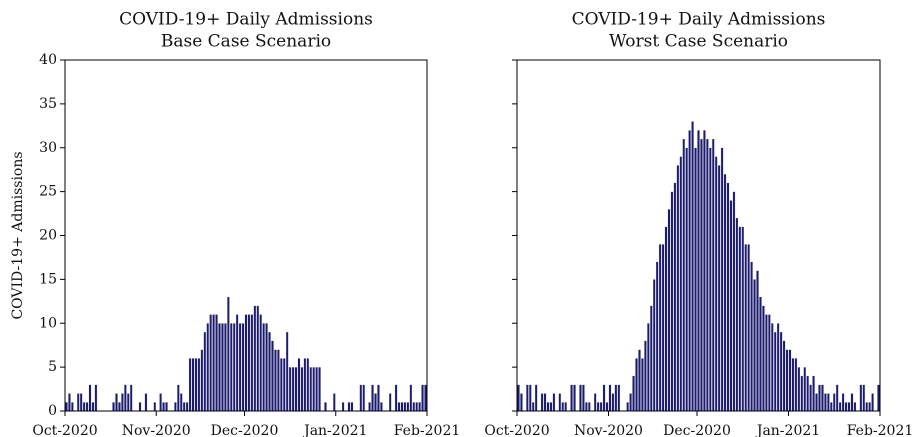  What do you see at coordinates (334, 430) in the screenshot?
I see `x-tick-label: Jan-2021` at bounding box center [334, 430].